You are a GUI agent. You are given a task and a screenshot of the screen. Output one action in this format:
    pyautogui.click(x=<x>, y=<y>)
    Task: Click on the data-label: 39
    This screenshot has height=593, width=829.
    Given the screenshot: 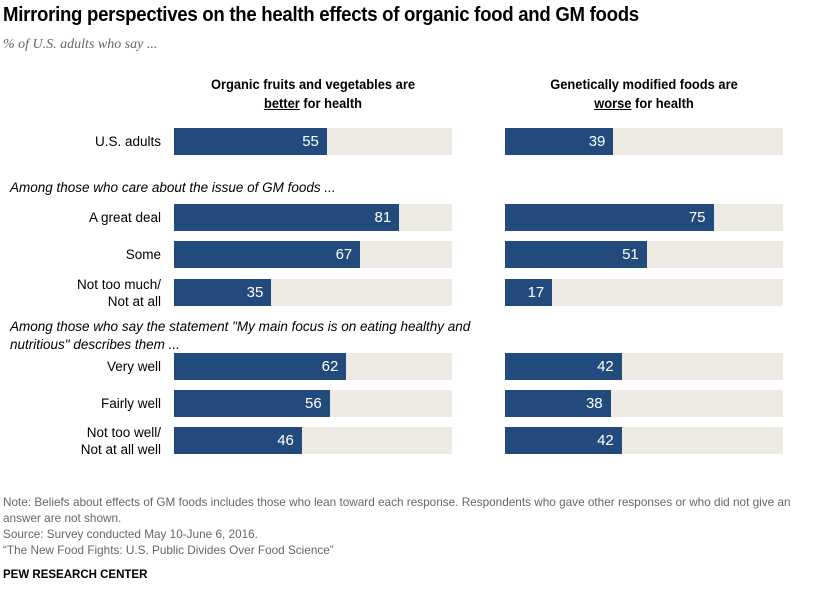 What is the action you would take?
    pyautogui.click(x=597, y=141)
    